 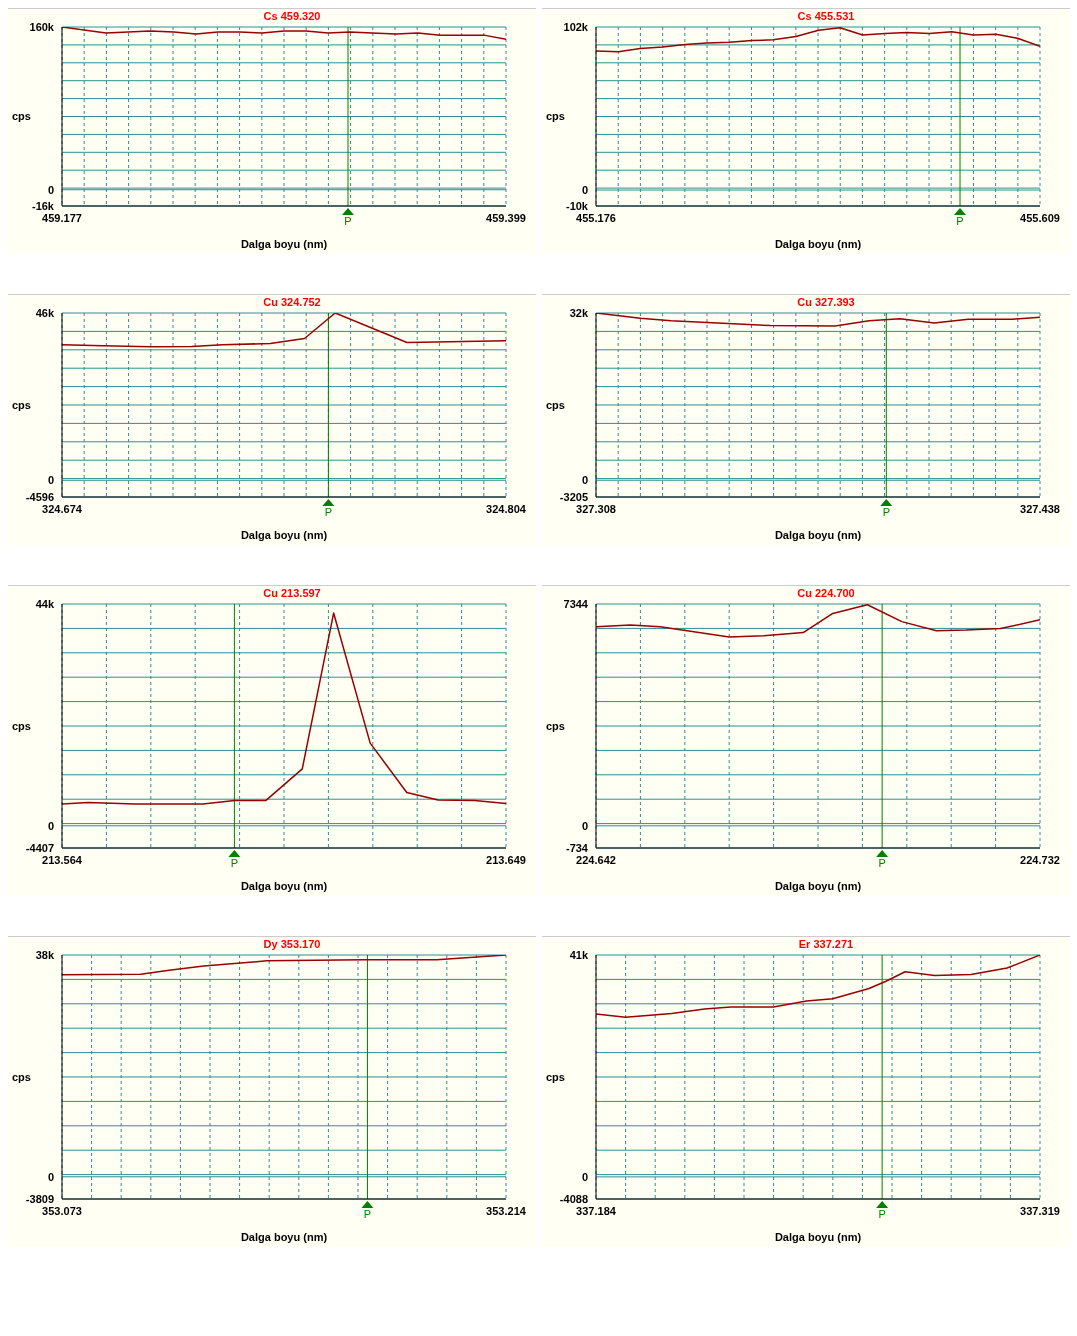 What do you see at coordinates (596, 859) in the screenshot?
I see `x-tick-label: 224.642` at bounding box center [596, 859].